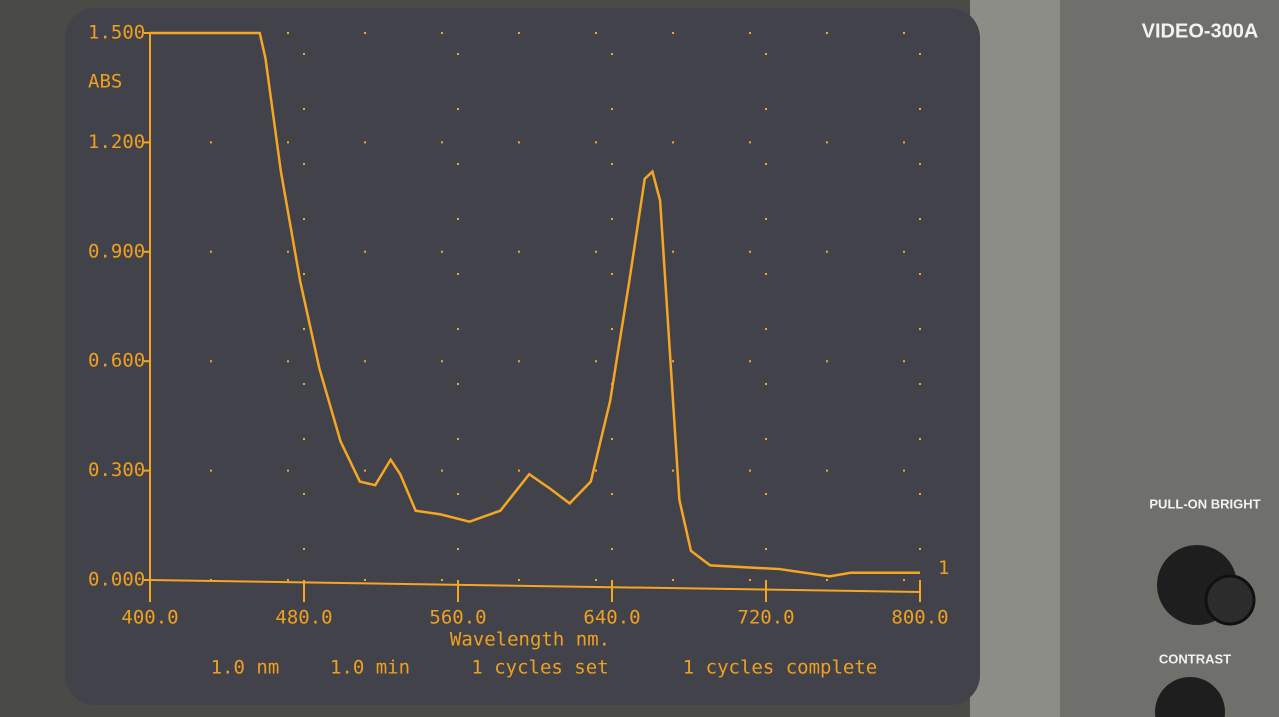 The image size is (1279, 717). Describe the element at coordinates (245, 668) in the screenshot. I see `status-text: 1.0 nm` at that location.